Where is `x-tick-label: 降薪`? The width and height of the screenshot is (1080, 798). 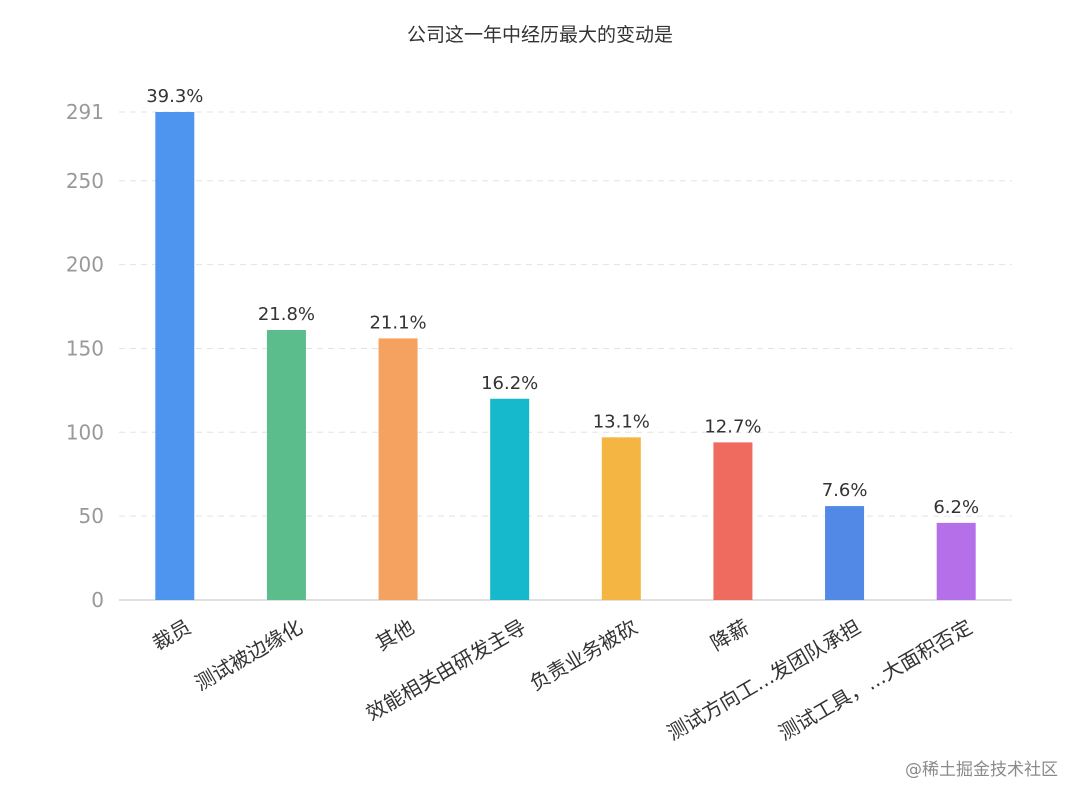 x-tick-label: 降薪 is located at coordinates (729, 635).